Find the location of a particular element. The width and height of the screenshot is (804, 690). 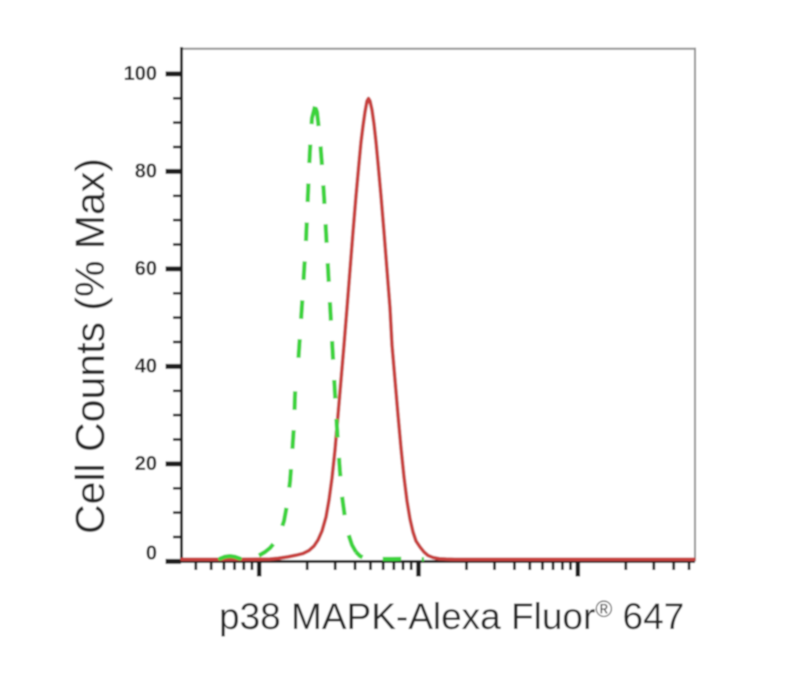

svg-text: 80 is located at coordinates (146, 171).